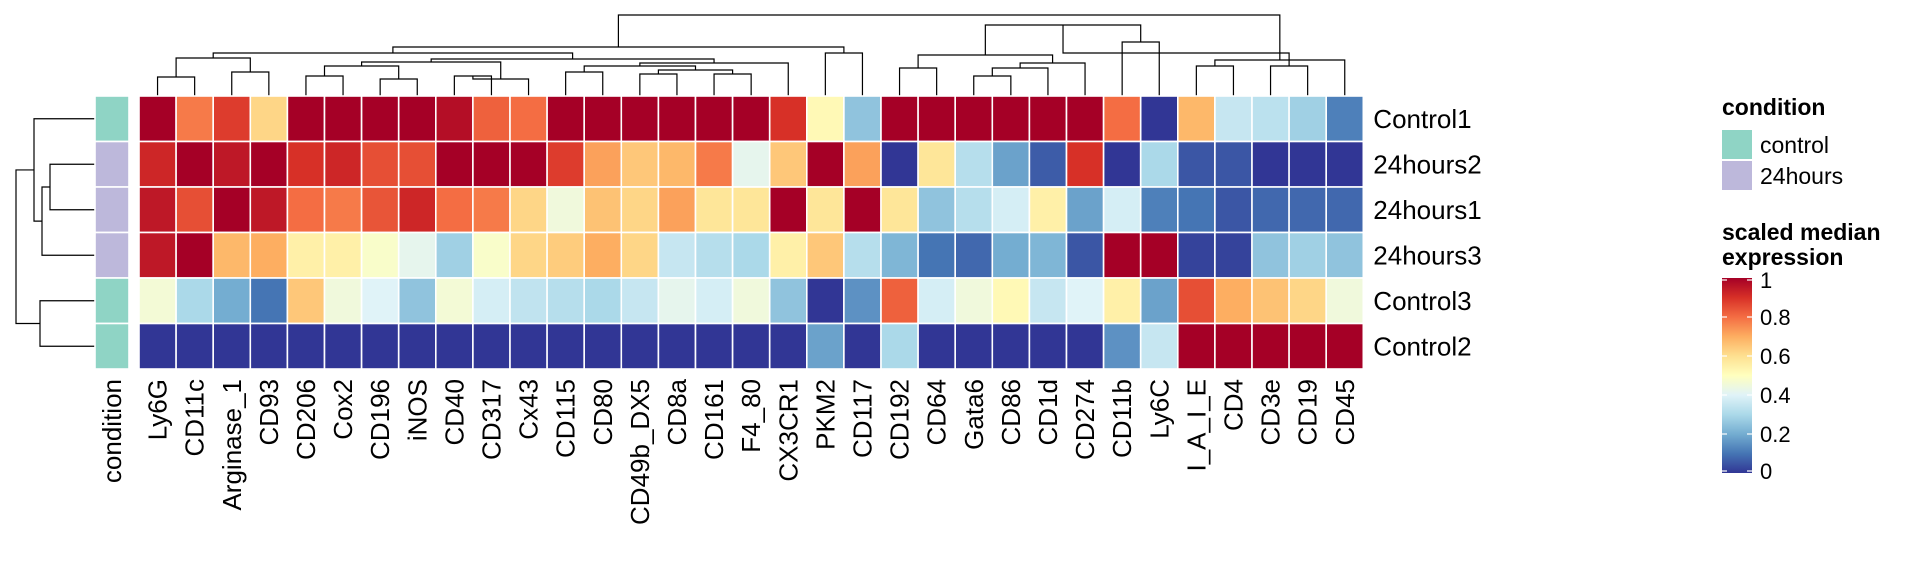 The width and height of the screenshot is (1920, 576). I want to click on column-label-Gata6: Gata6, so click(974, 414).